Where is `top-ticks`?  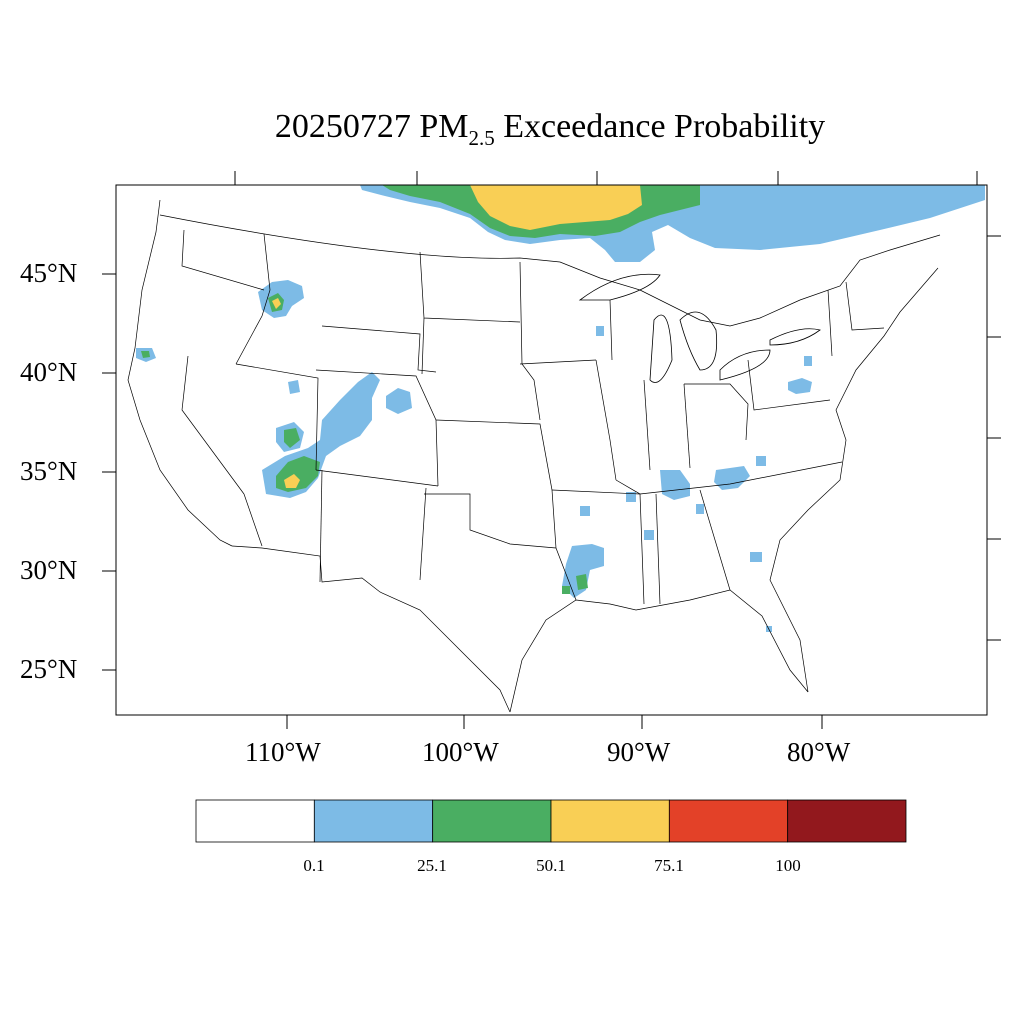
top-ticks is located at coordinates (606, 178).